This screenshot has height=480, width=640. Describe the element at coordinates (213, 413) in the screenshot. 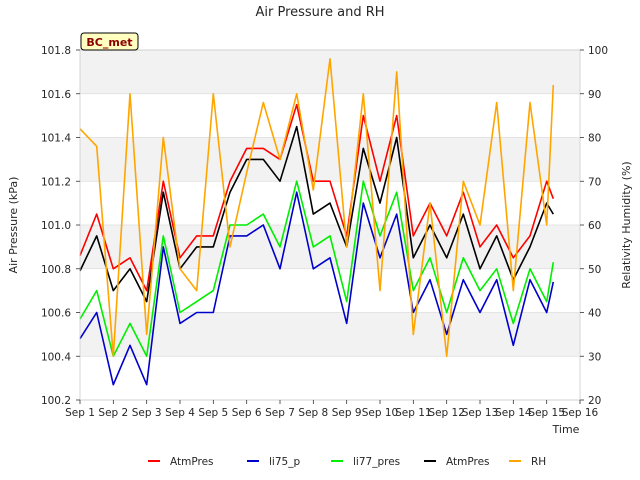

I see `x-tick-label: Sep 5` at that location.